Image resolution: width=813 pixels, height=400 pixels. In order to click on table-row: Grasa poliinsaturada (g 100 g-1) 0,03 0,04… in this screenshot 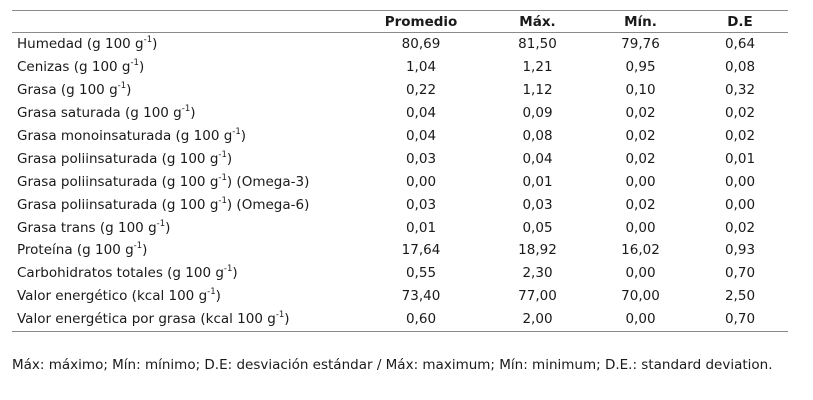, I will do `click(400, 158)`.